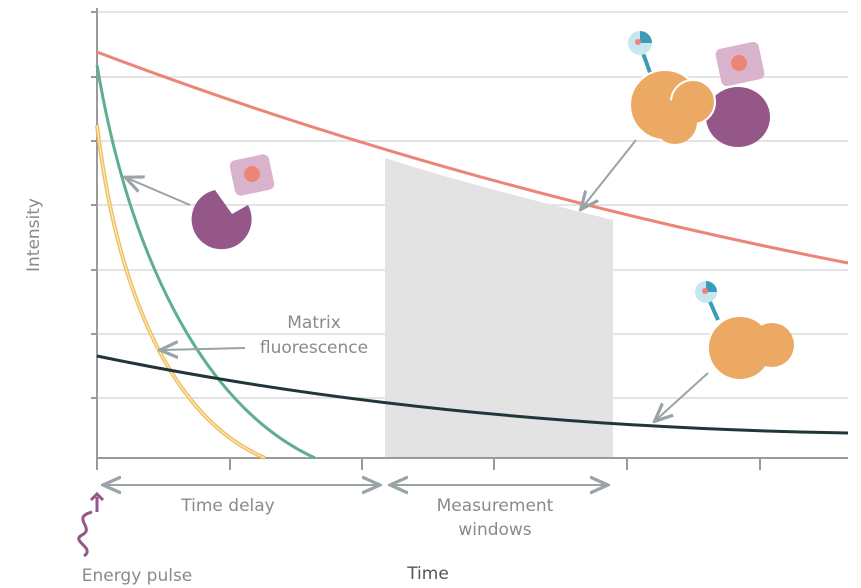 Image resolution: width=861 pixels, height=588 pixels. What do you see at coordinates (314, 348) in the screenshot?
I see `matrix-fluorescence-label: fluorescence` at bounding box center [314, 348].